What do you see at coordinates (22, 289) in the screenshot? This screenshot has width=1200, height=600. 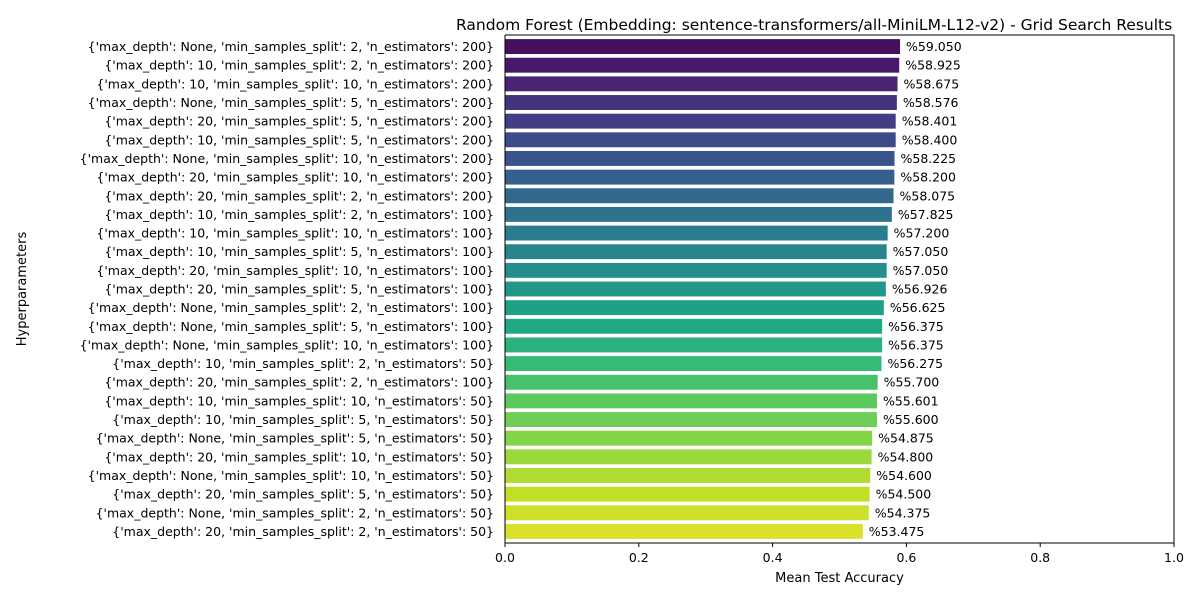 I see `y-axis-label: Hyperparameters` at bounding box center [22, 289].